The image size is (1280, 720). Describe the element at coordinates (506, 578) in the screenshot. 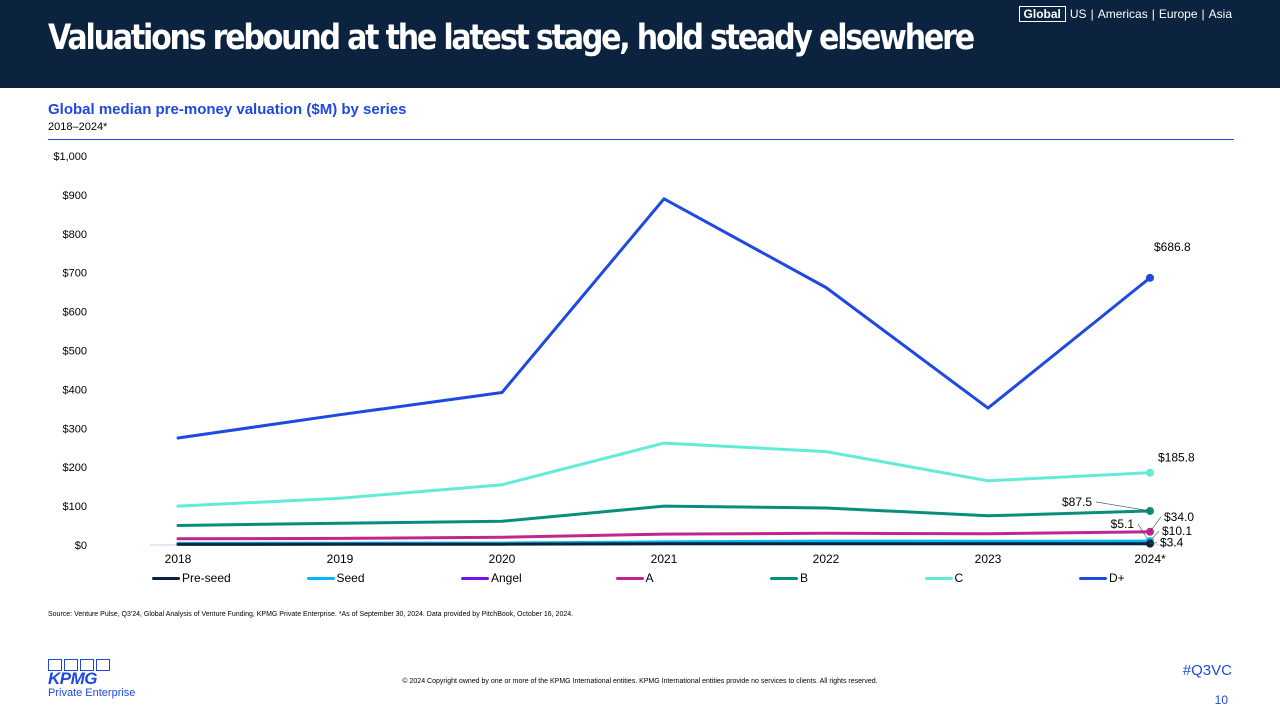

I see `legend-label: Angel` at that location.